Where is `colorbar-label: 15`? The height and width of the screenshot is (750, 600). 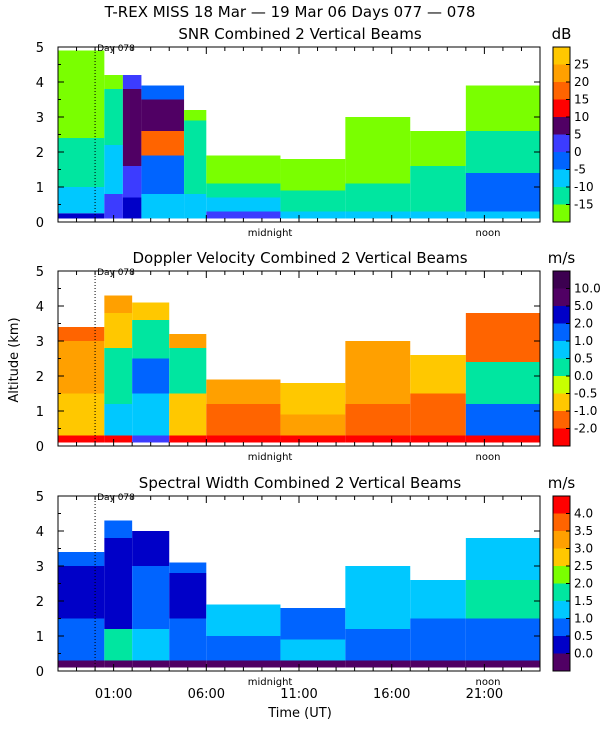
colorbar-label: 15 is located at coordinates (581, 100).